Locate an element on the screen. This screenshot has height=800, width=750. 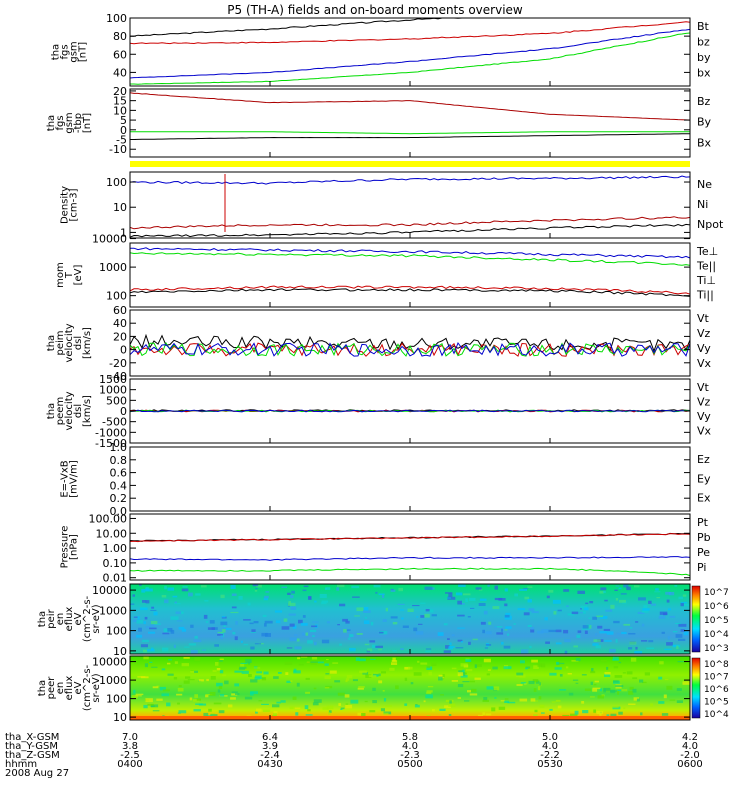
y-tick-label: 10 is located at coordinates (120, 207).